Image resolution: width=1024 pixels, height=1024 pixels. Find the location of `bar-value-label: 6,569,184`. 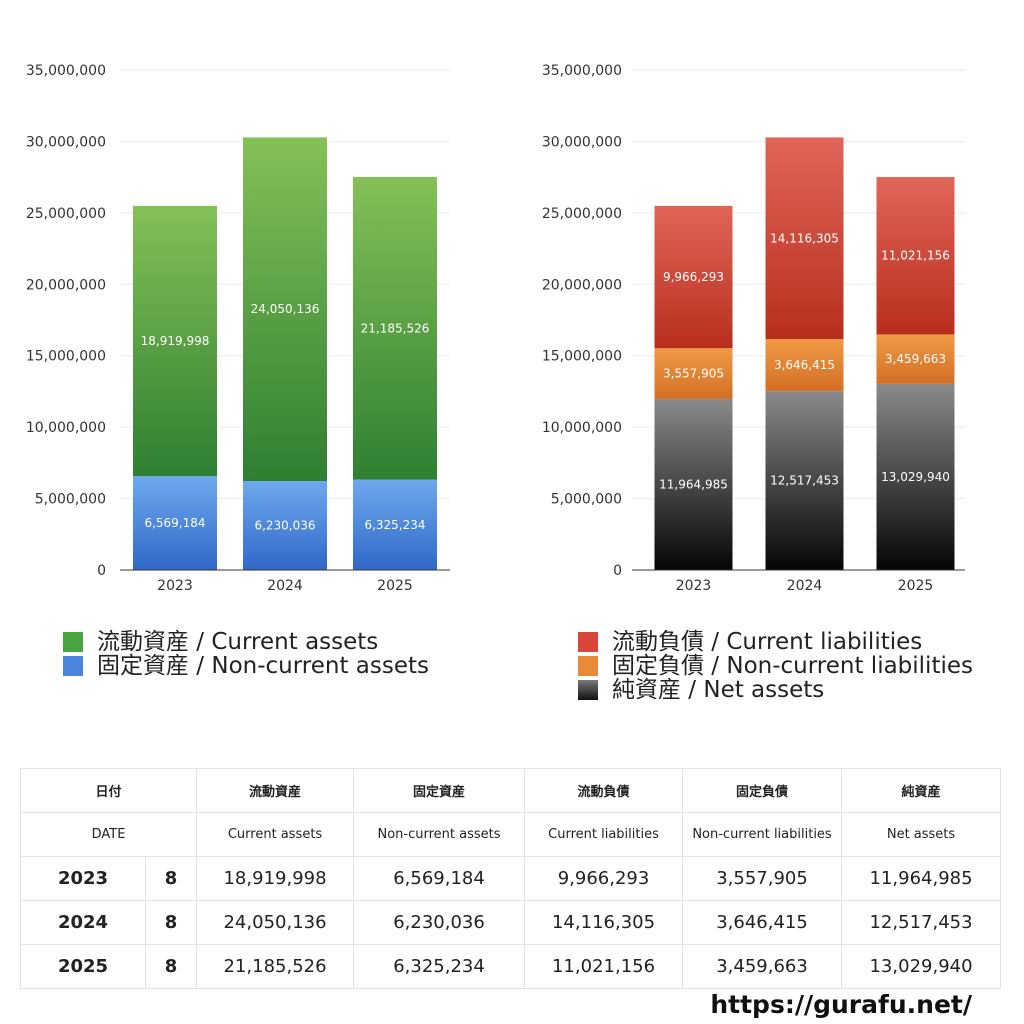

bar-value-label: 6,569,184 is located at coordinates (174, 523).